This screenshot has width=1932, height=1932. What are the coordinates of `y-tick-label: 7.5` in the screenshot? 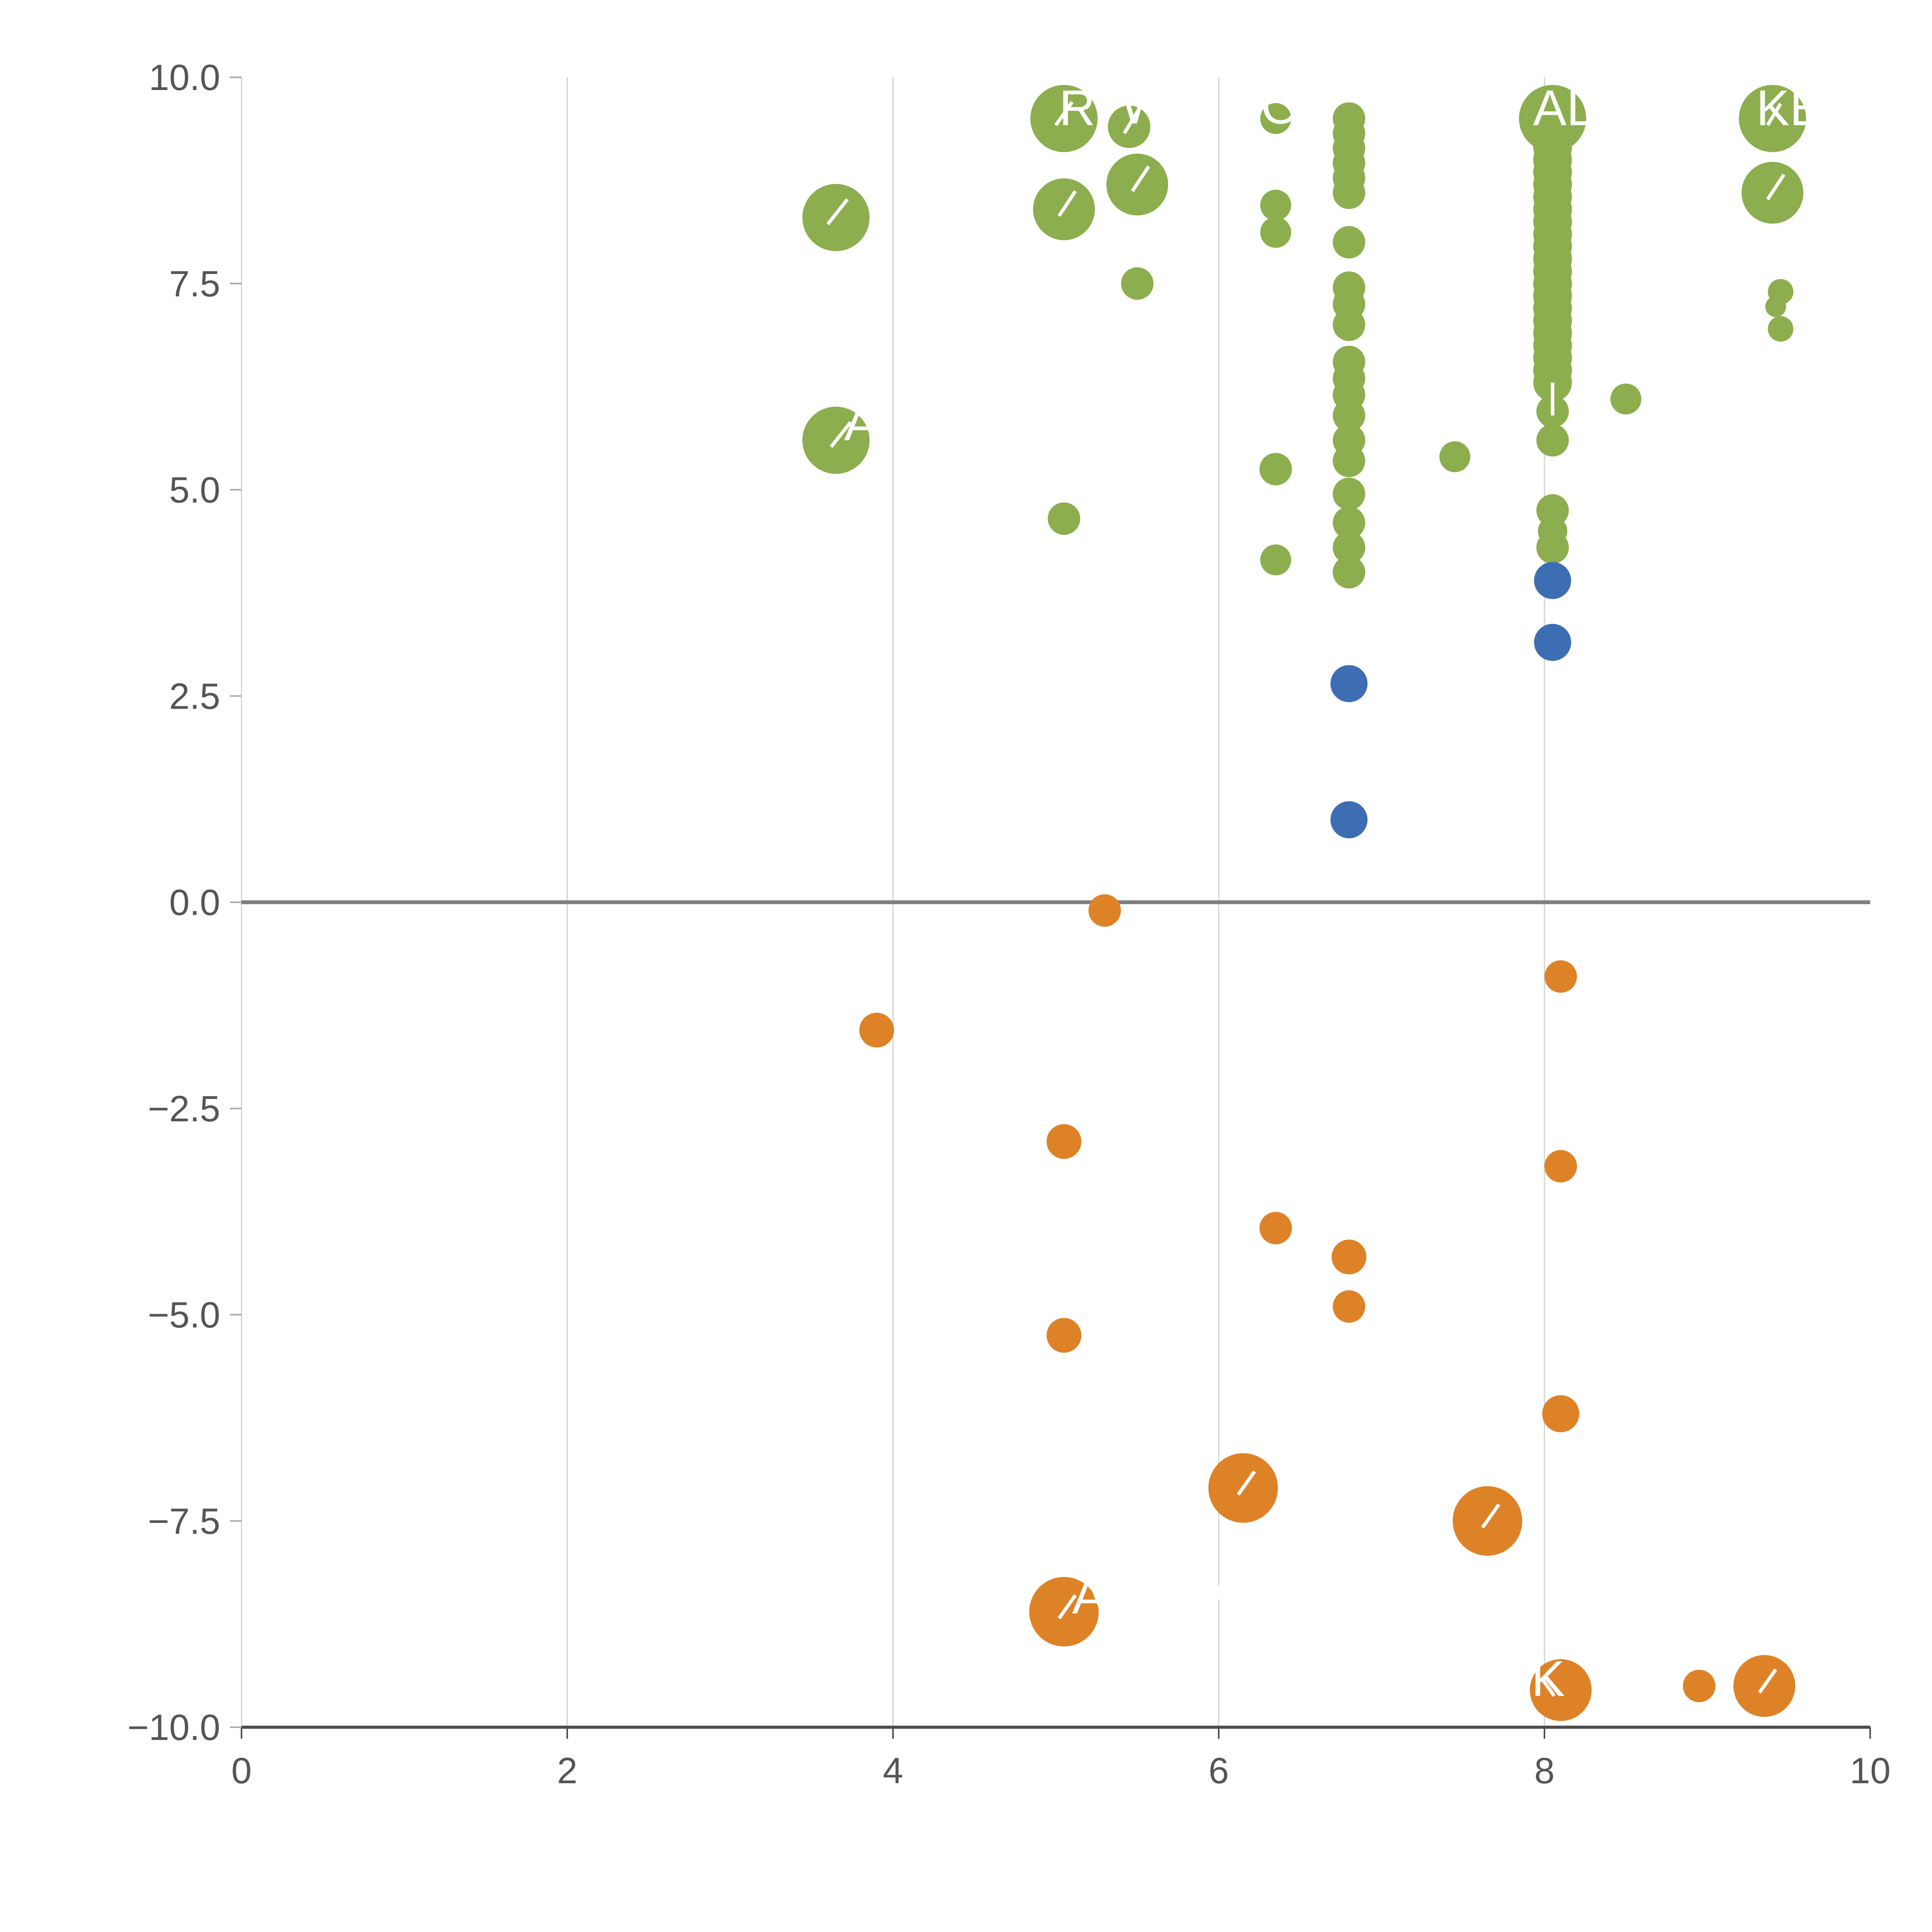 It's located at (194, 284).